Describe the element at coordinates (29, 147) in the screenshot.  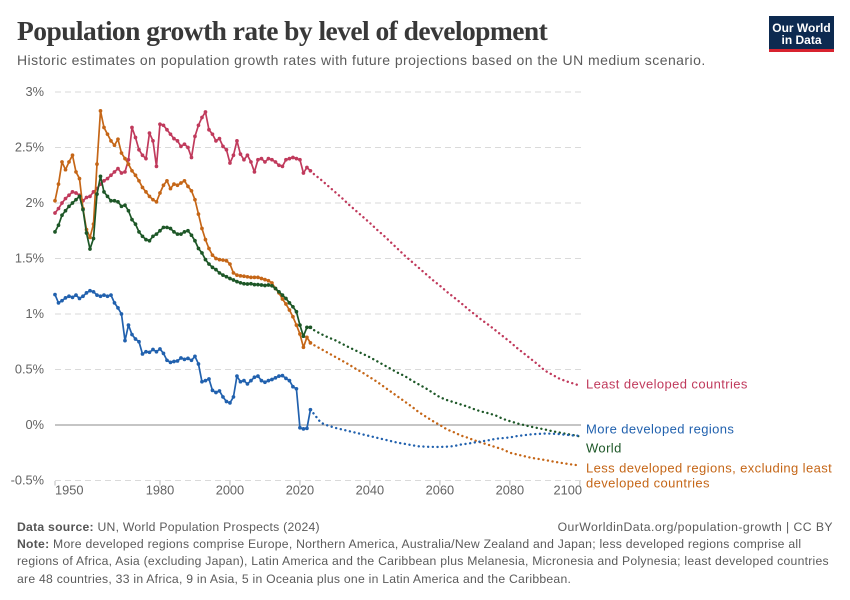
I see `svg-text: 2.5%` at that location.